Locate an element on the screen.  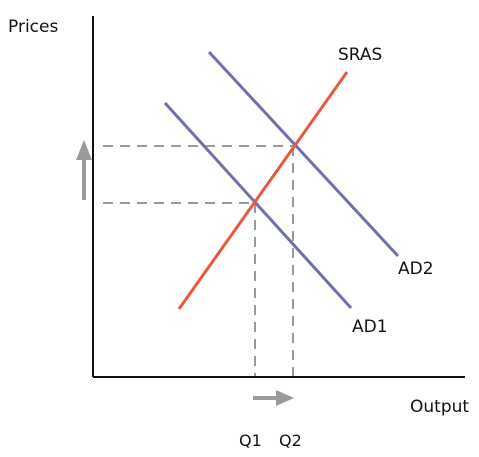
ad1-label: AD1 is located at coordinates (370, 327).